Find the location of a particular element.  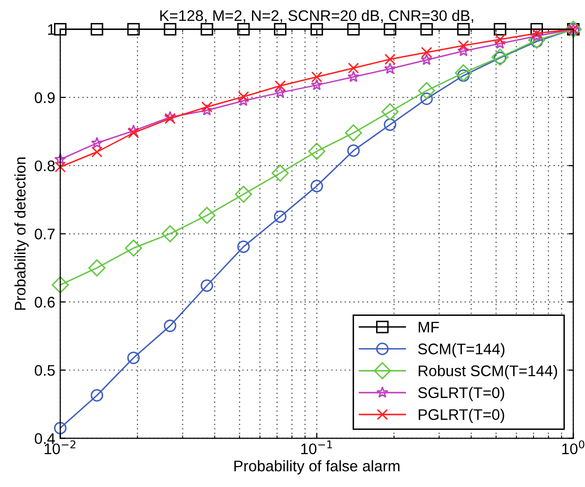

y-axis-title: Probability of detection is located at coordinates (21, 233).